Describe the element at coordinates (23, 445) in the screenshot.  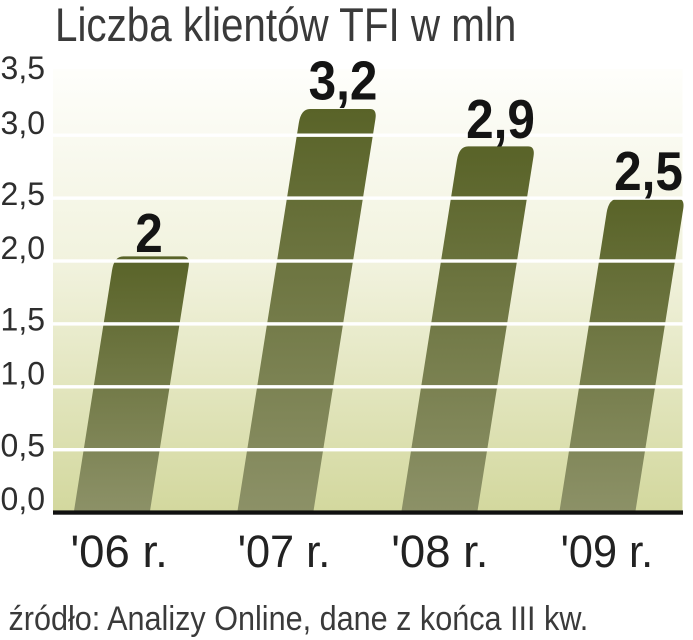
I see `svg-text: 0,5` at that location.